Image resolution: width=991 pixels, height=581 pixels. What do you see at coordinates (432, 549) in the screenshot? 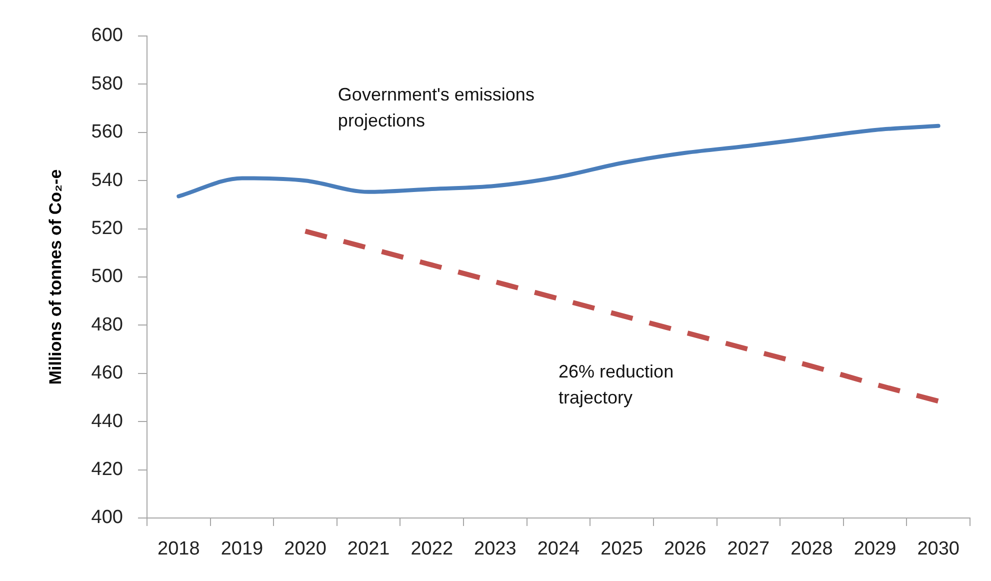
I see `x-tick-label: 2022` at bounding box center [432, 549].